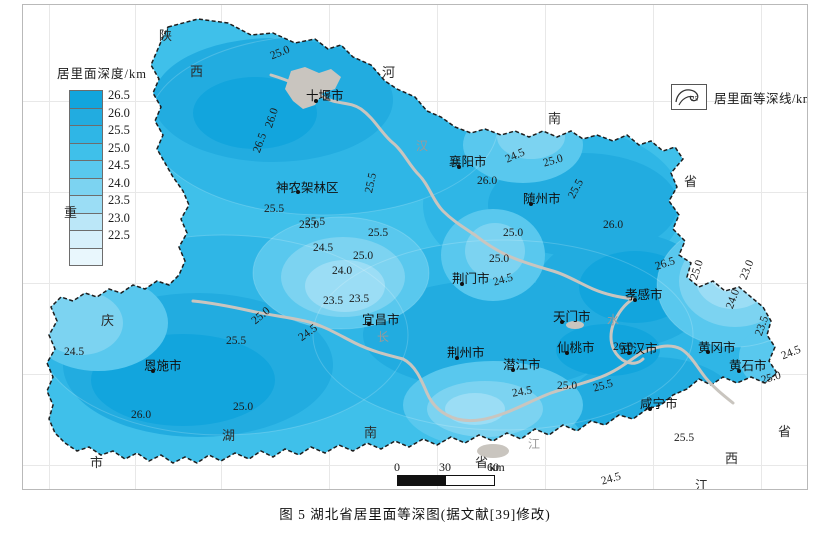 The width and height of the screenshot is (830, 538). What do you see at coordinates (100, 133) in the screenshot?
I see `legend-swatch: 25.5` at bounding box center [100, 133].